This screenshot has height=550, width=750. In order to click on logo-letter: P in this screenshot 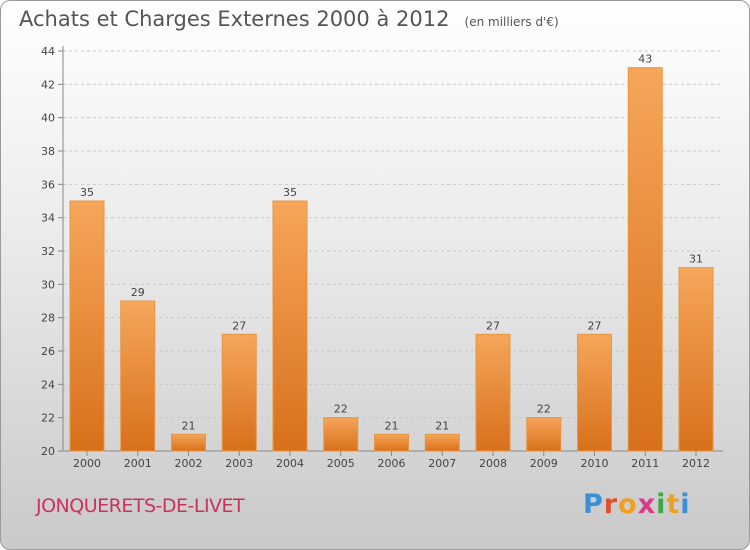, I will do `click(593, 504)`.